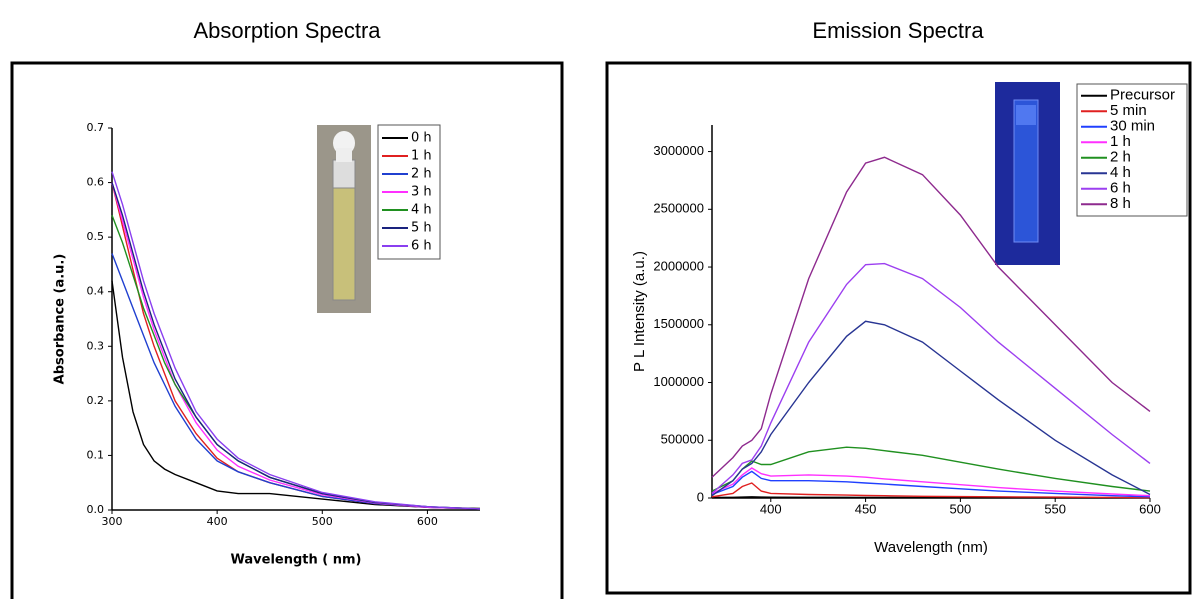 The image size is (1198, 604). Describe the element at coordinates (1142, 95) in the screenshot. I see `legend-label: Precursor` at that location.